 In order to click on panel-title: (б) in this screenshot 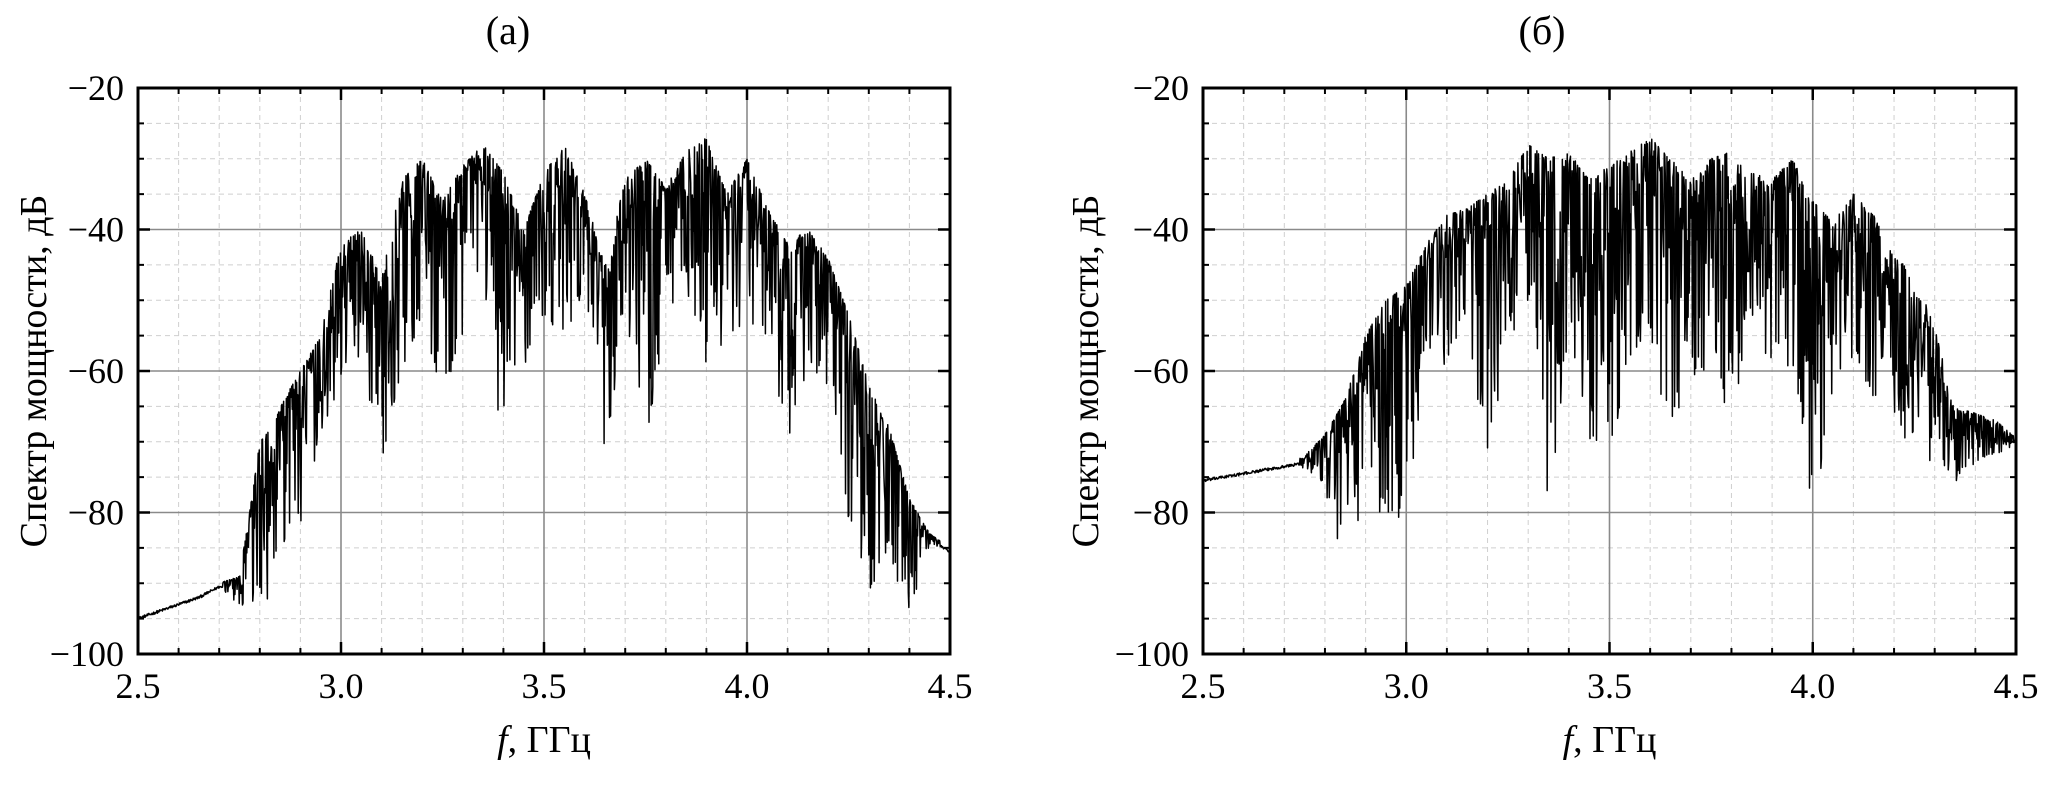, I will do `click(1542, 30)`.